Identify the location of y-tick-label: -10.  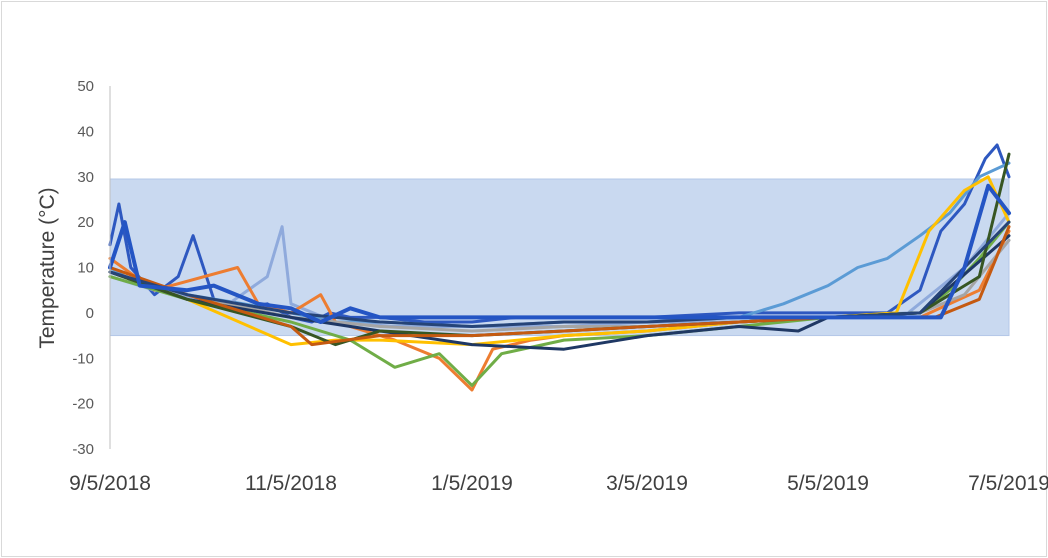
(83, 358).